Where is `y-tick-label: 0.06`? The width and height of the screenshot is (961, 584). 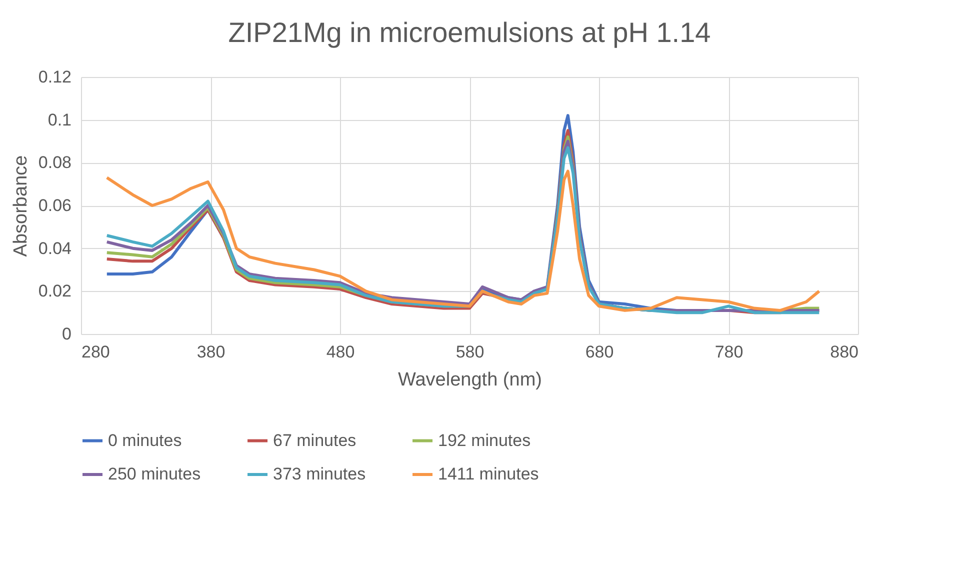 y-tick-label: 0.06 is located at coordinates (55, 205).